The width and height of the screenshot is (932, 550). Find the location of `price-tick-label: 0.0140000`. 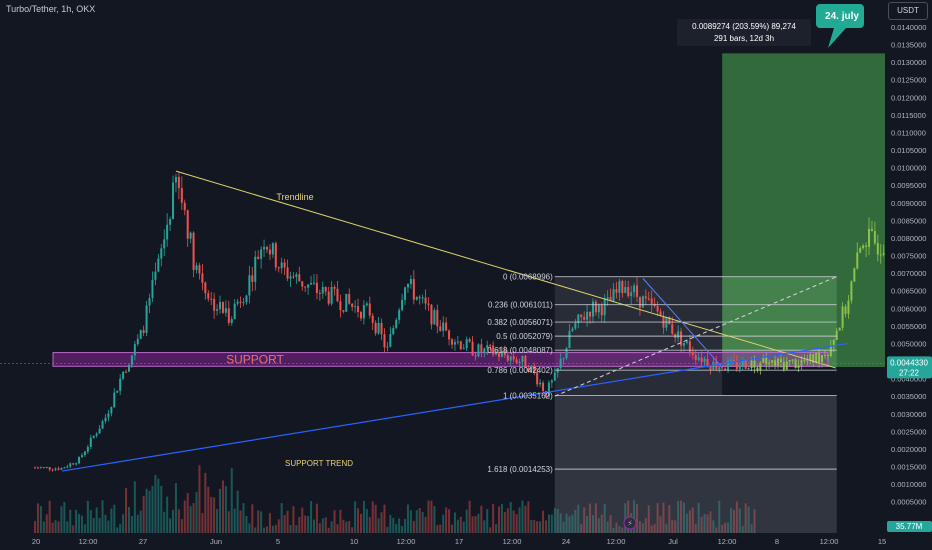

price-tick-label: 0.0140000 is located at coordinates (908, 27).